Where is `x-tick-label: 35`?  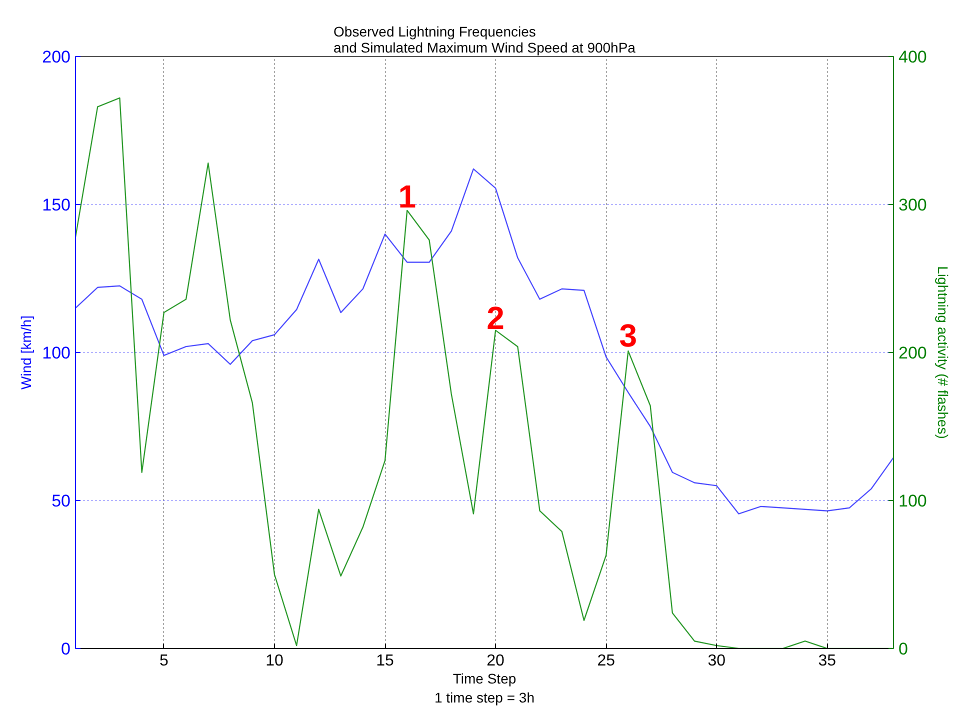 x-tick-label: 35 is located at coordinates (827, 661).